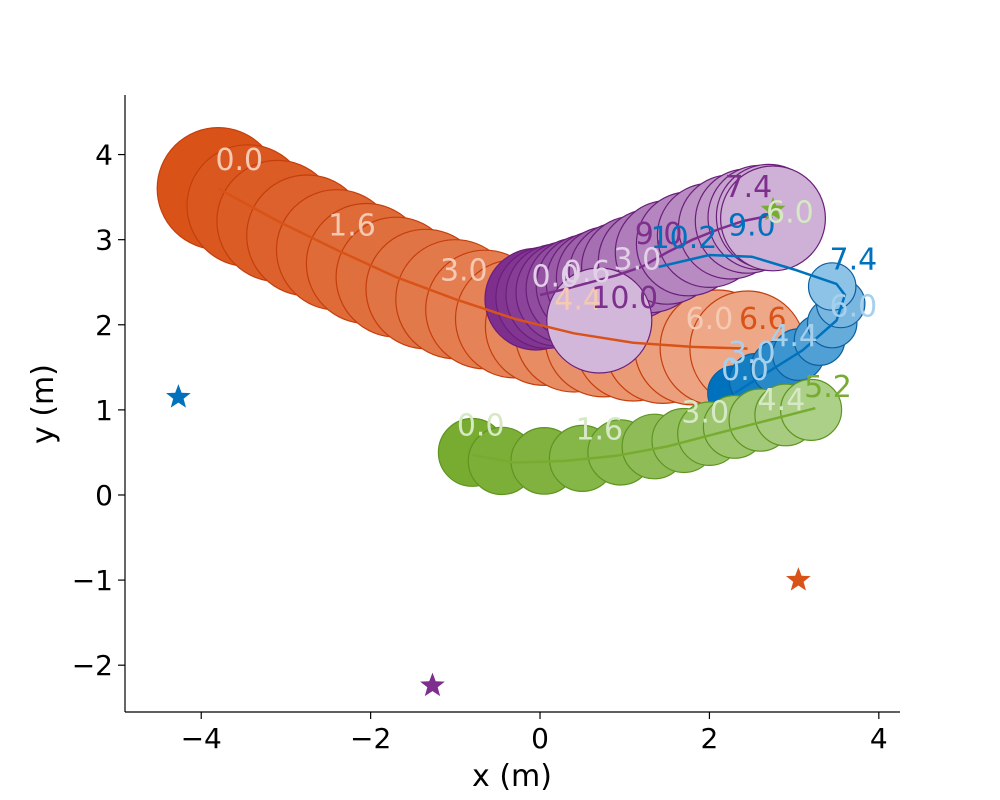 This screenshot has height=800, width=1000. I want to click on agent-2-time-label: 10.2, so click(684, 238).